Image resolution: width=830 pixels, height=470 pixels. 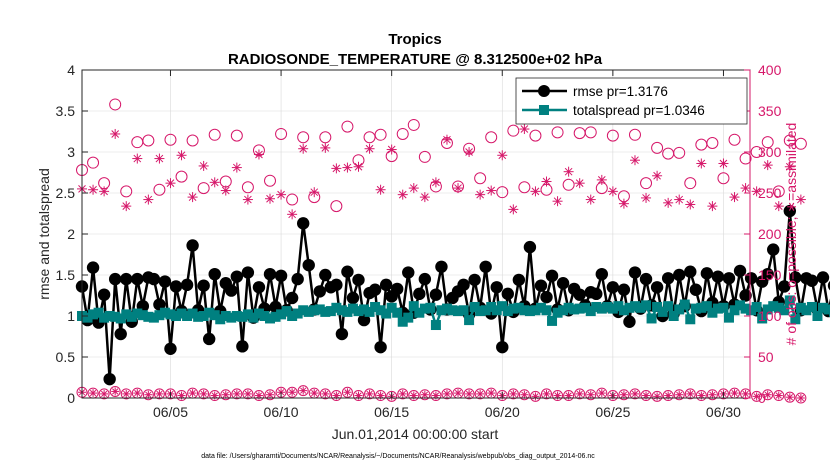 What do you see at coordinates (544, 91) in the screenshot?
I see `legend-rmse-marker` at bounding box center [544, 91].